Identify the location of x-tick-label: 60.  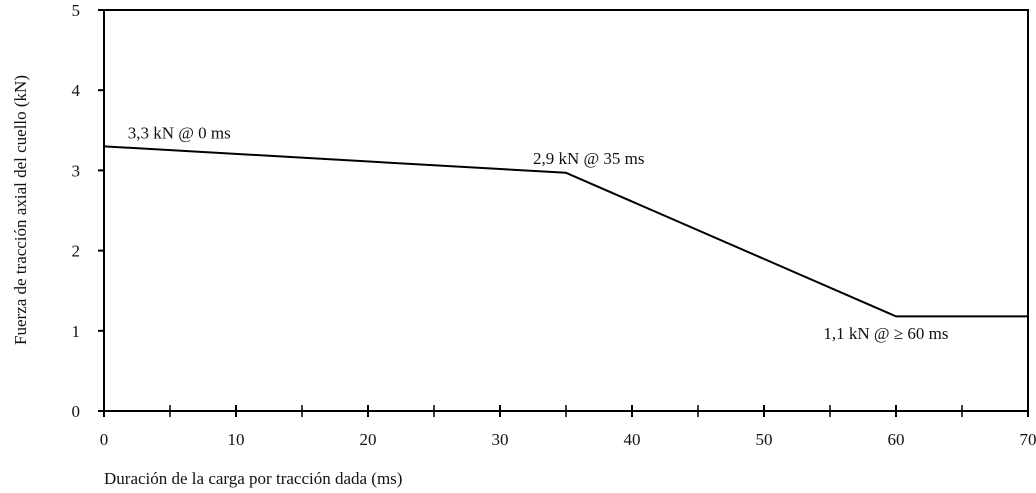
(896, 439).